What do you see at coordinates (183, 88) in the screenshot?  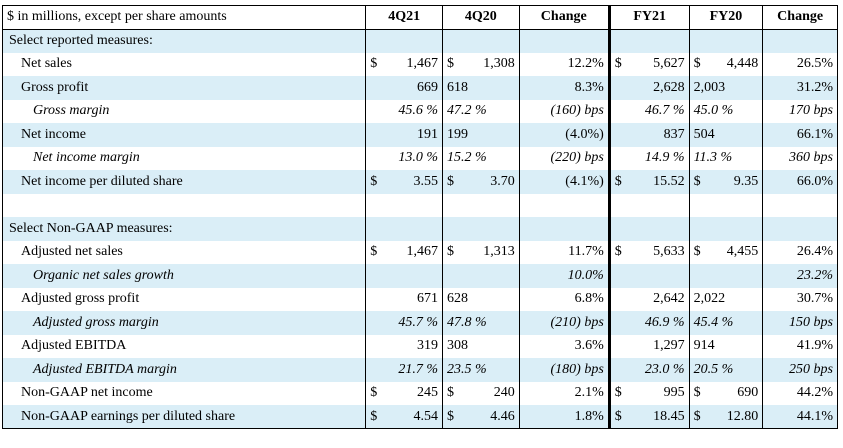 I see `row-label: Gross profit` at bounding box center [183, 88].